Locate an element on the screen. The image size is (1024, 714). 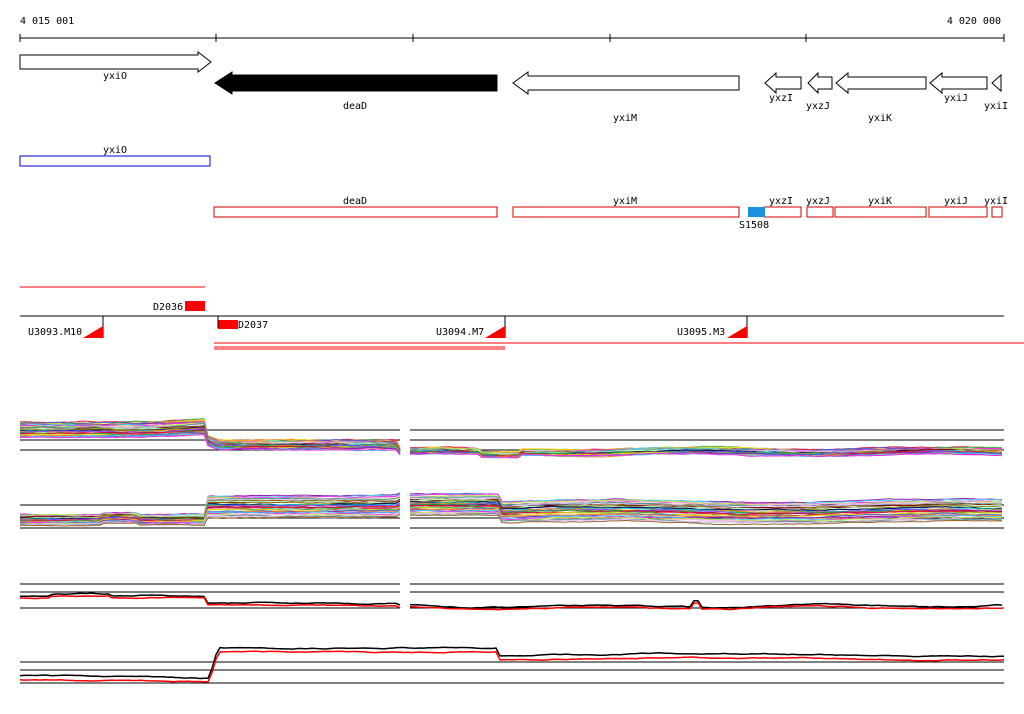
tu-label-U3095: U3095.M3 is located at coordinates (701, 332).